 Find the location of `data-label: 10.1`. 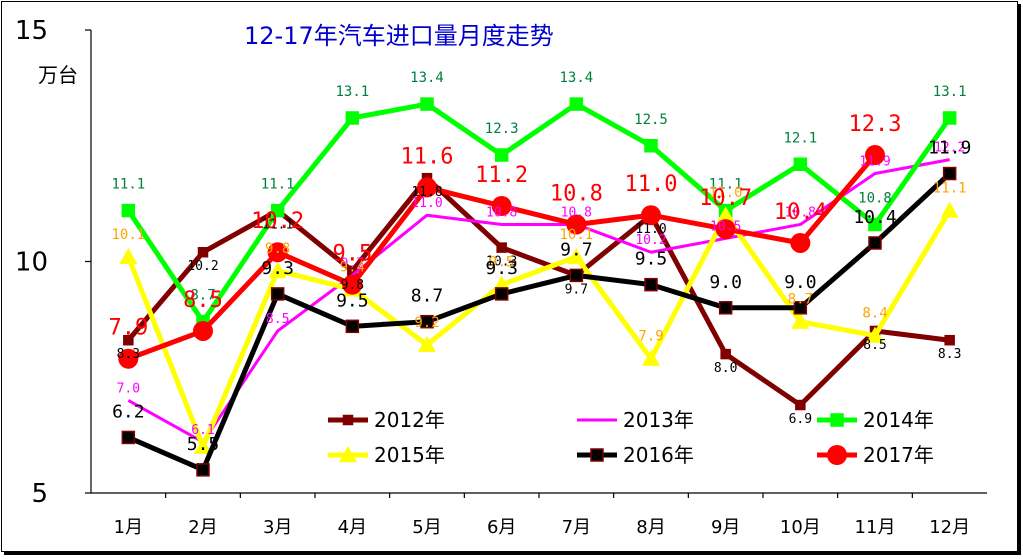

data-label: 10.1 is located at coordinates (576, 235).